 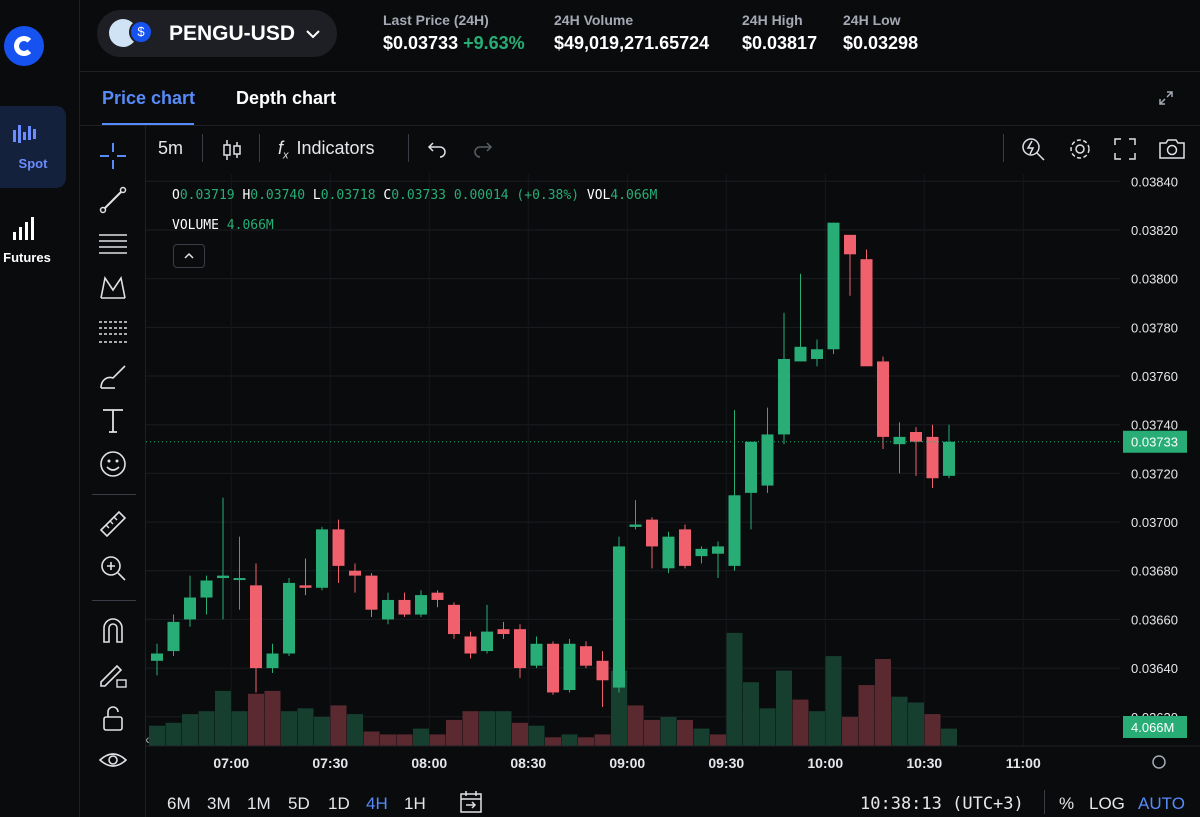 I want to click on unlock-icon, so click(x=113, y=718).